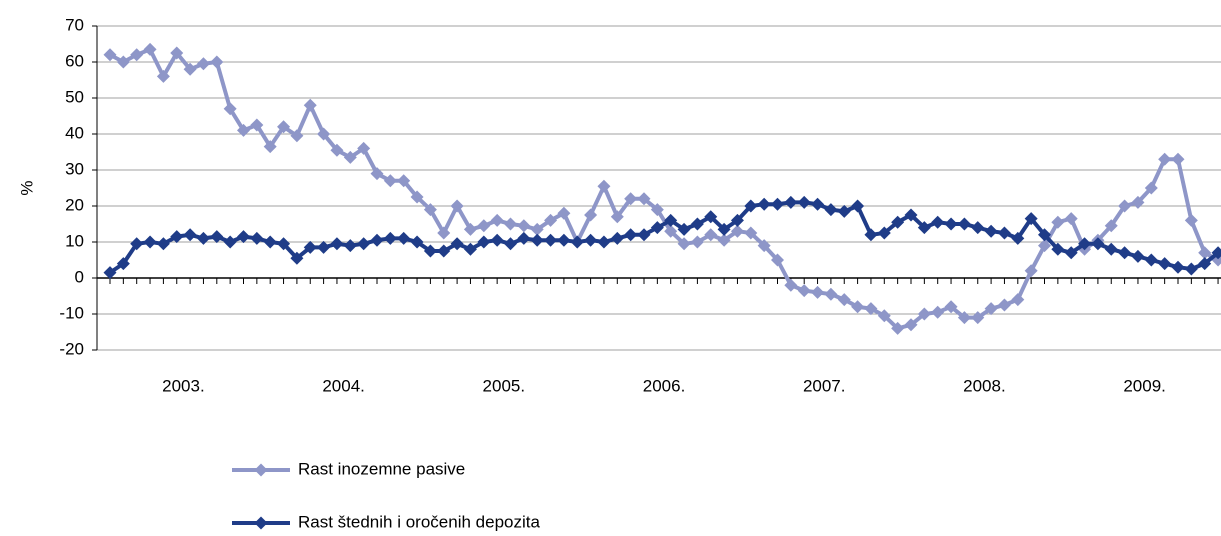 Image resolution: width=1221 pixels, height=536 pixels. I want to click on x-group-label: 2003., so click(183, 385).